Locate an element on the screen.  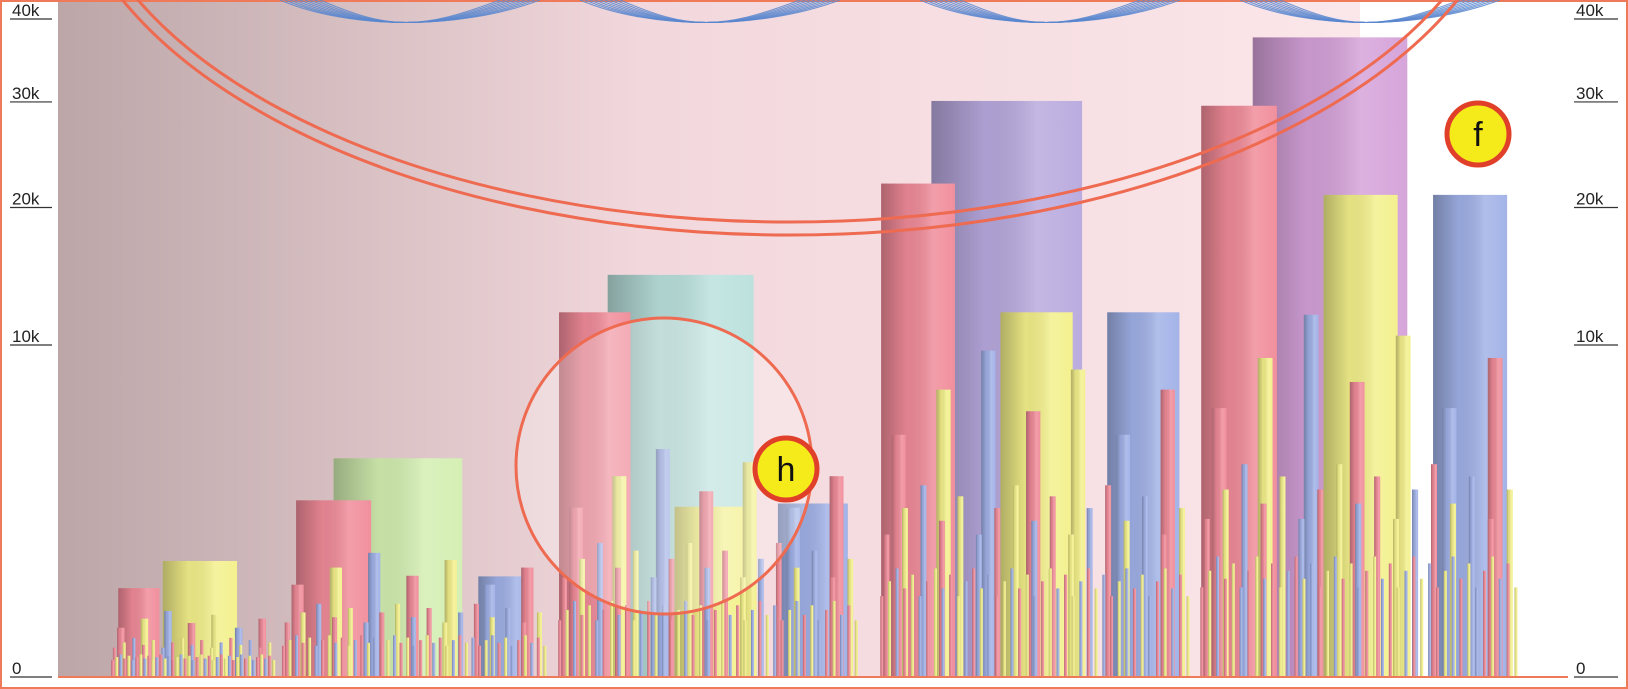
wave-line is located at coordinates (410, 12).